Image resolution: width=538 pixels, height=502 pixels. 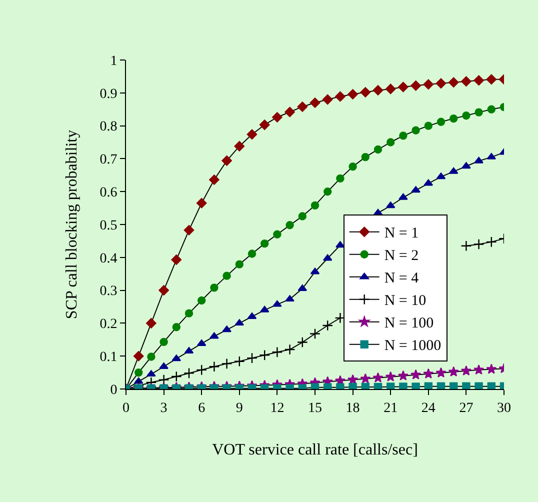 What do you see at coordinates (109, 357) in the screenshot?
I see `y-tick-label: 0.1` at bounding box center [109, 357].